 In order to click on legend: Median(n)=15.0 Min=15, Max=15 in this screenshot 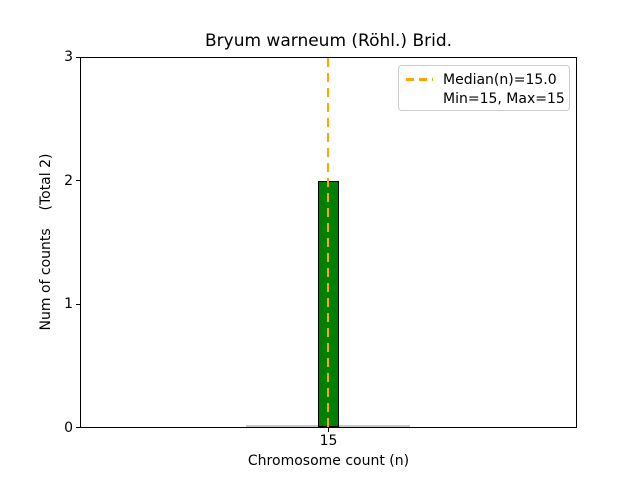, I will do `click(484, 88)`.